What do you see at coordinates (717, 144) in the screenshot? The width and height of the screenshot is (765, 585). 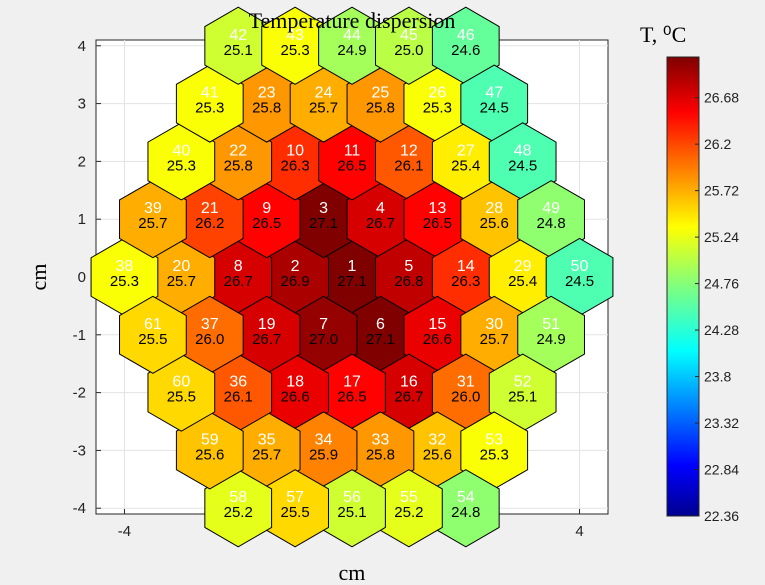 I see `colorbar-tick-label: 26.2` at bounding box center [717, 144].